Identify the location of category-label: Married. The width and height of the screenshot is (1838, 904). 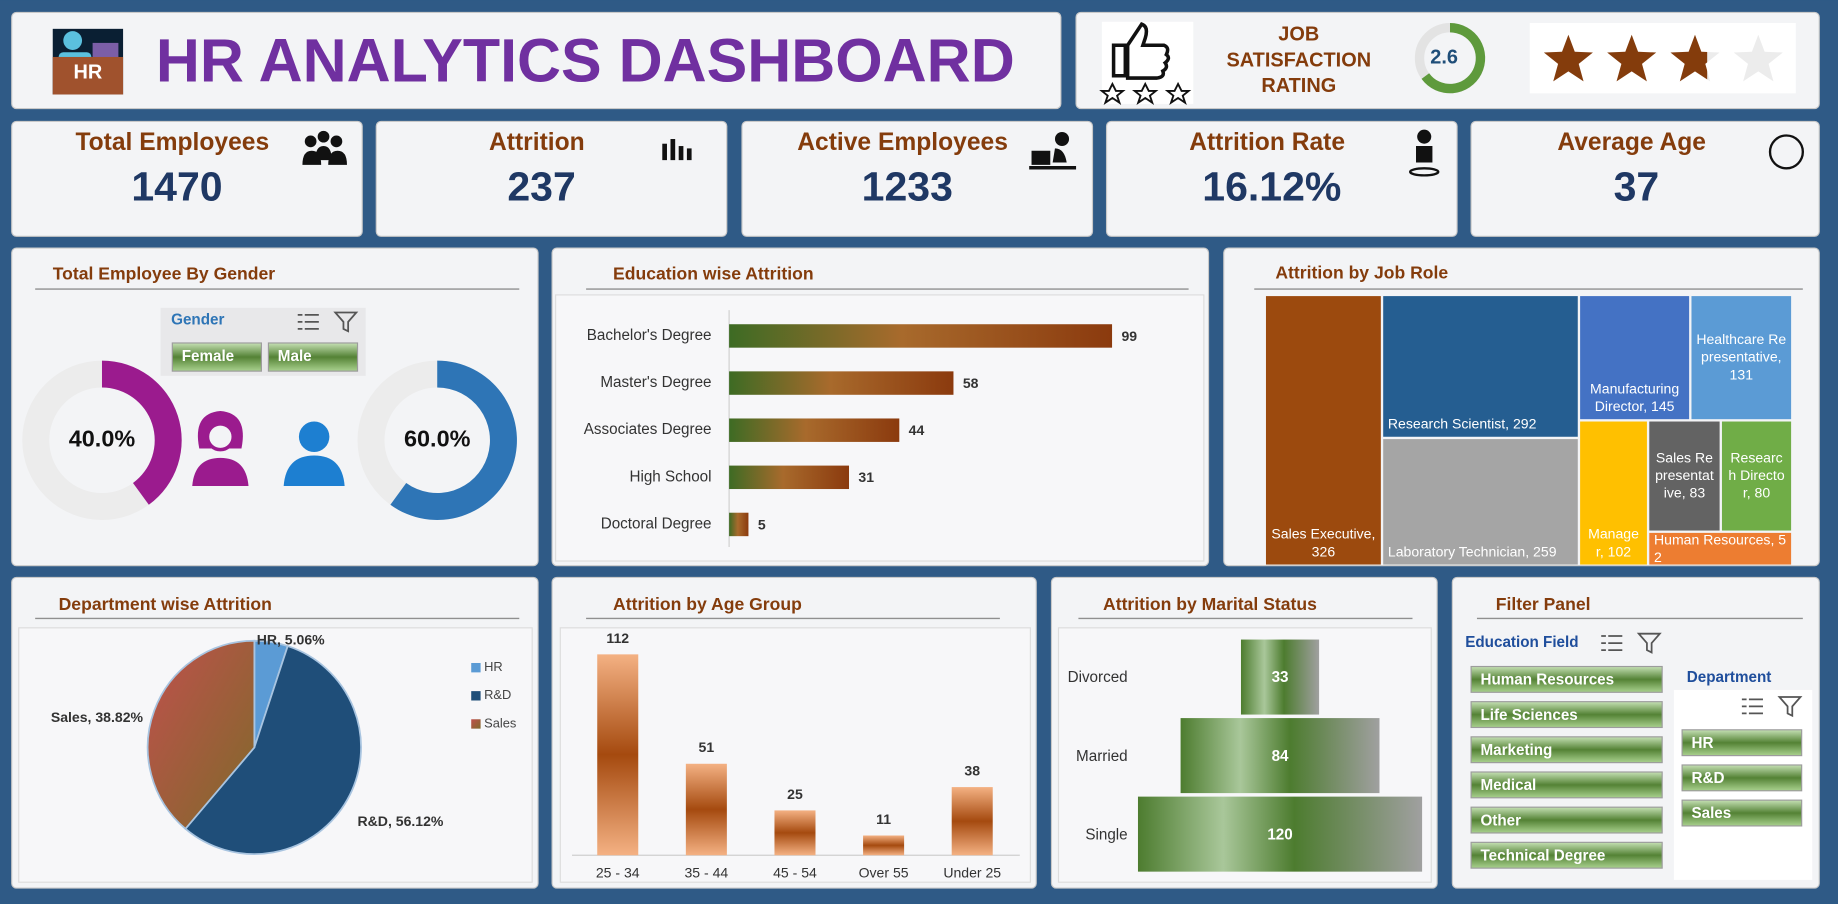
(1102, 756).